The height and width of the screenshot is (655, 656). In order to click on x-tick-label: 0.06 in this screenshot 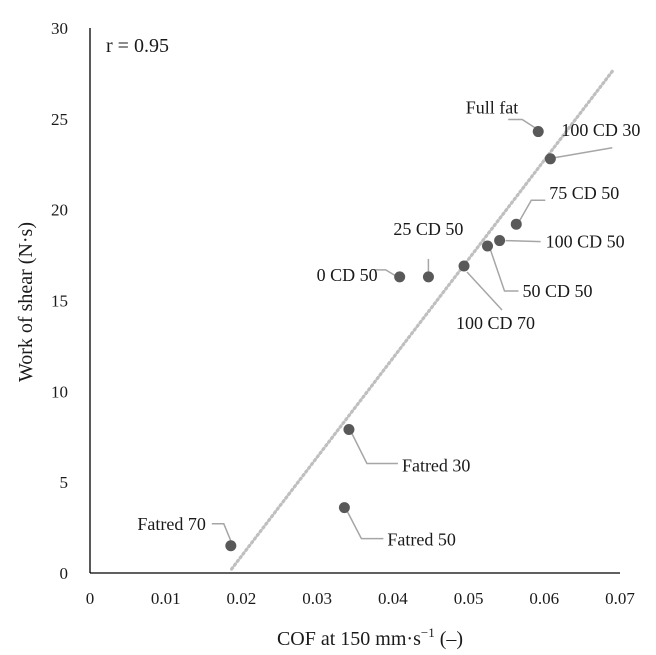, I will do `click(544, 598)`.